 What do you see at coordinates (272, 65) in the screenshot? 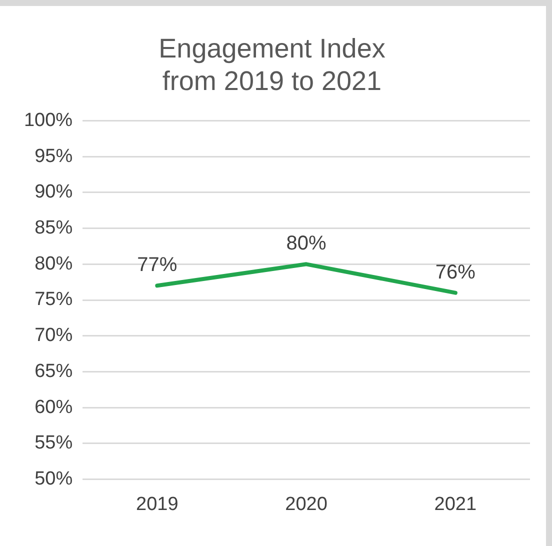
I see `chart-title: Engagement Index from 2019 to 2021` at bounding box center [272, 65].